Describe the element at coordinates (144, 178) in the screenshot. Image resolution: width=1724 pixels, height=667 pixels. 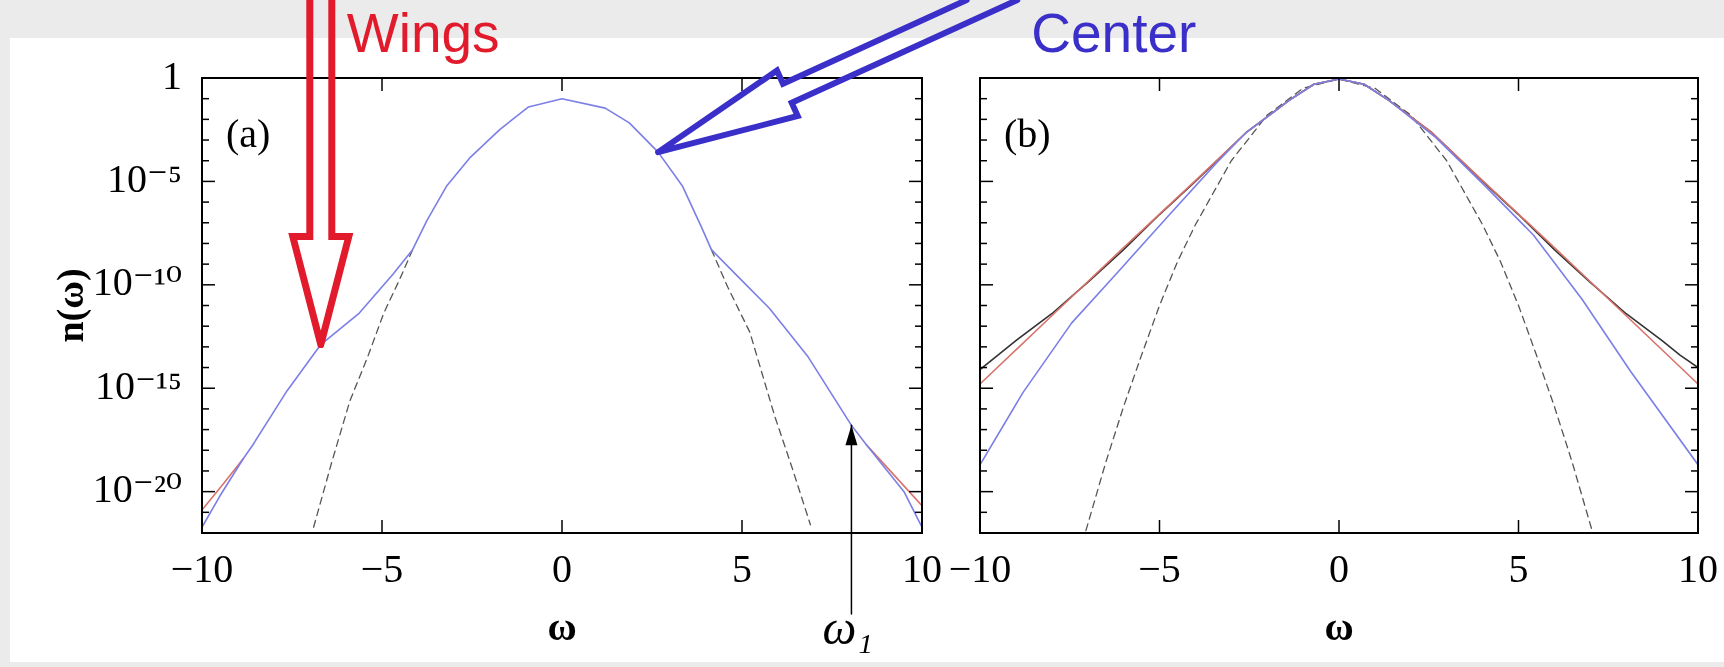
I see `y-tick-label: 10⁻⁵` at that location.